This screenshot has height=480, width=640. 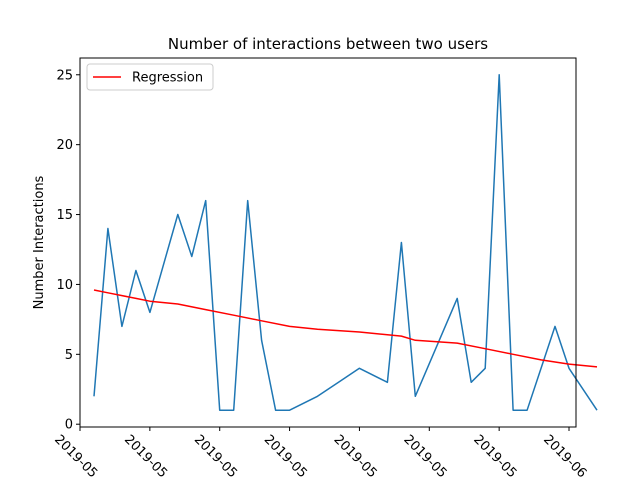 What do you see at coordinates (69, 355) in the screenshot?
I see `y-tick-label: 5` at bounding box center [69, 355].